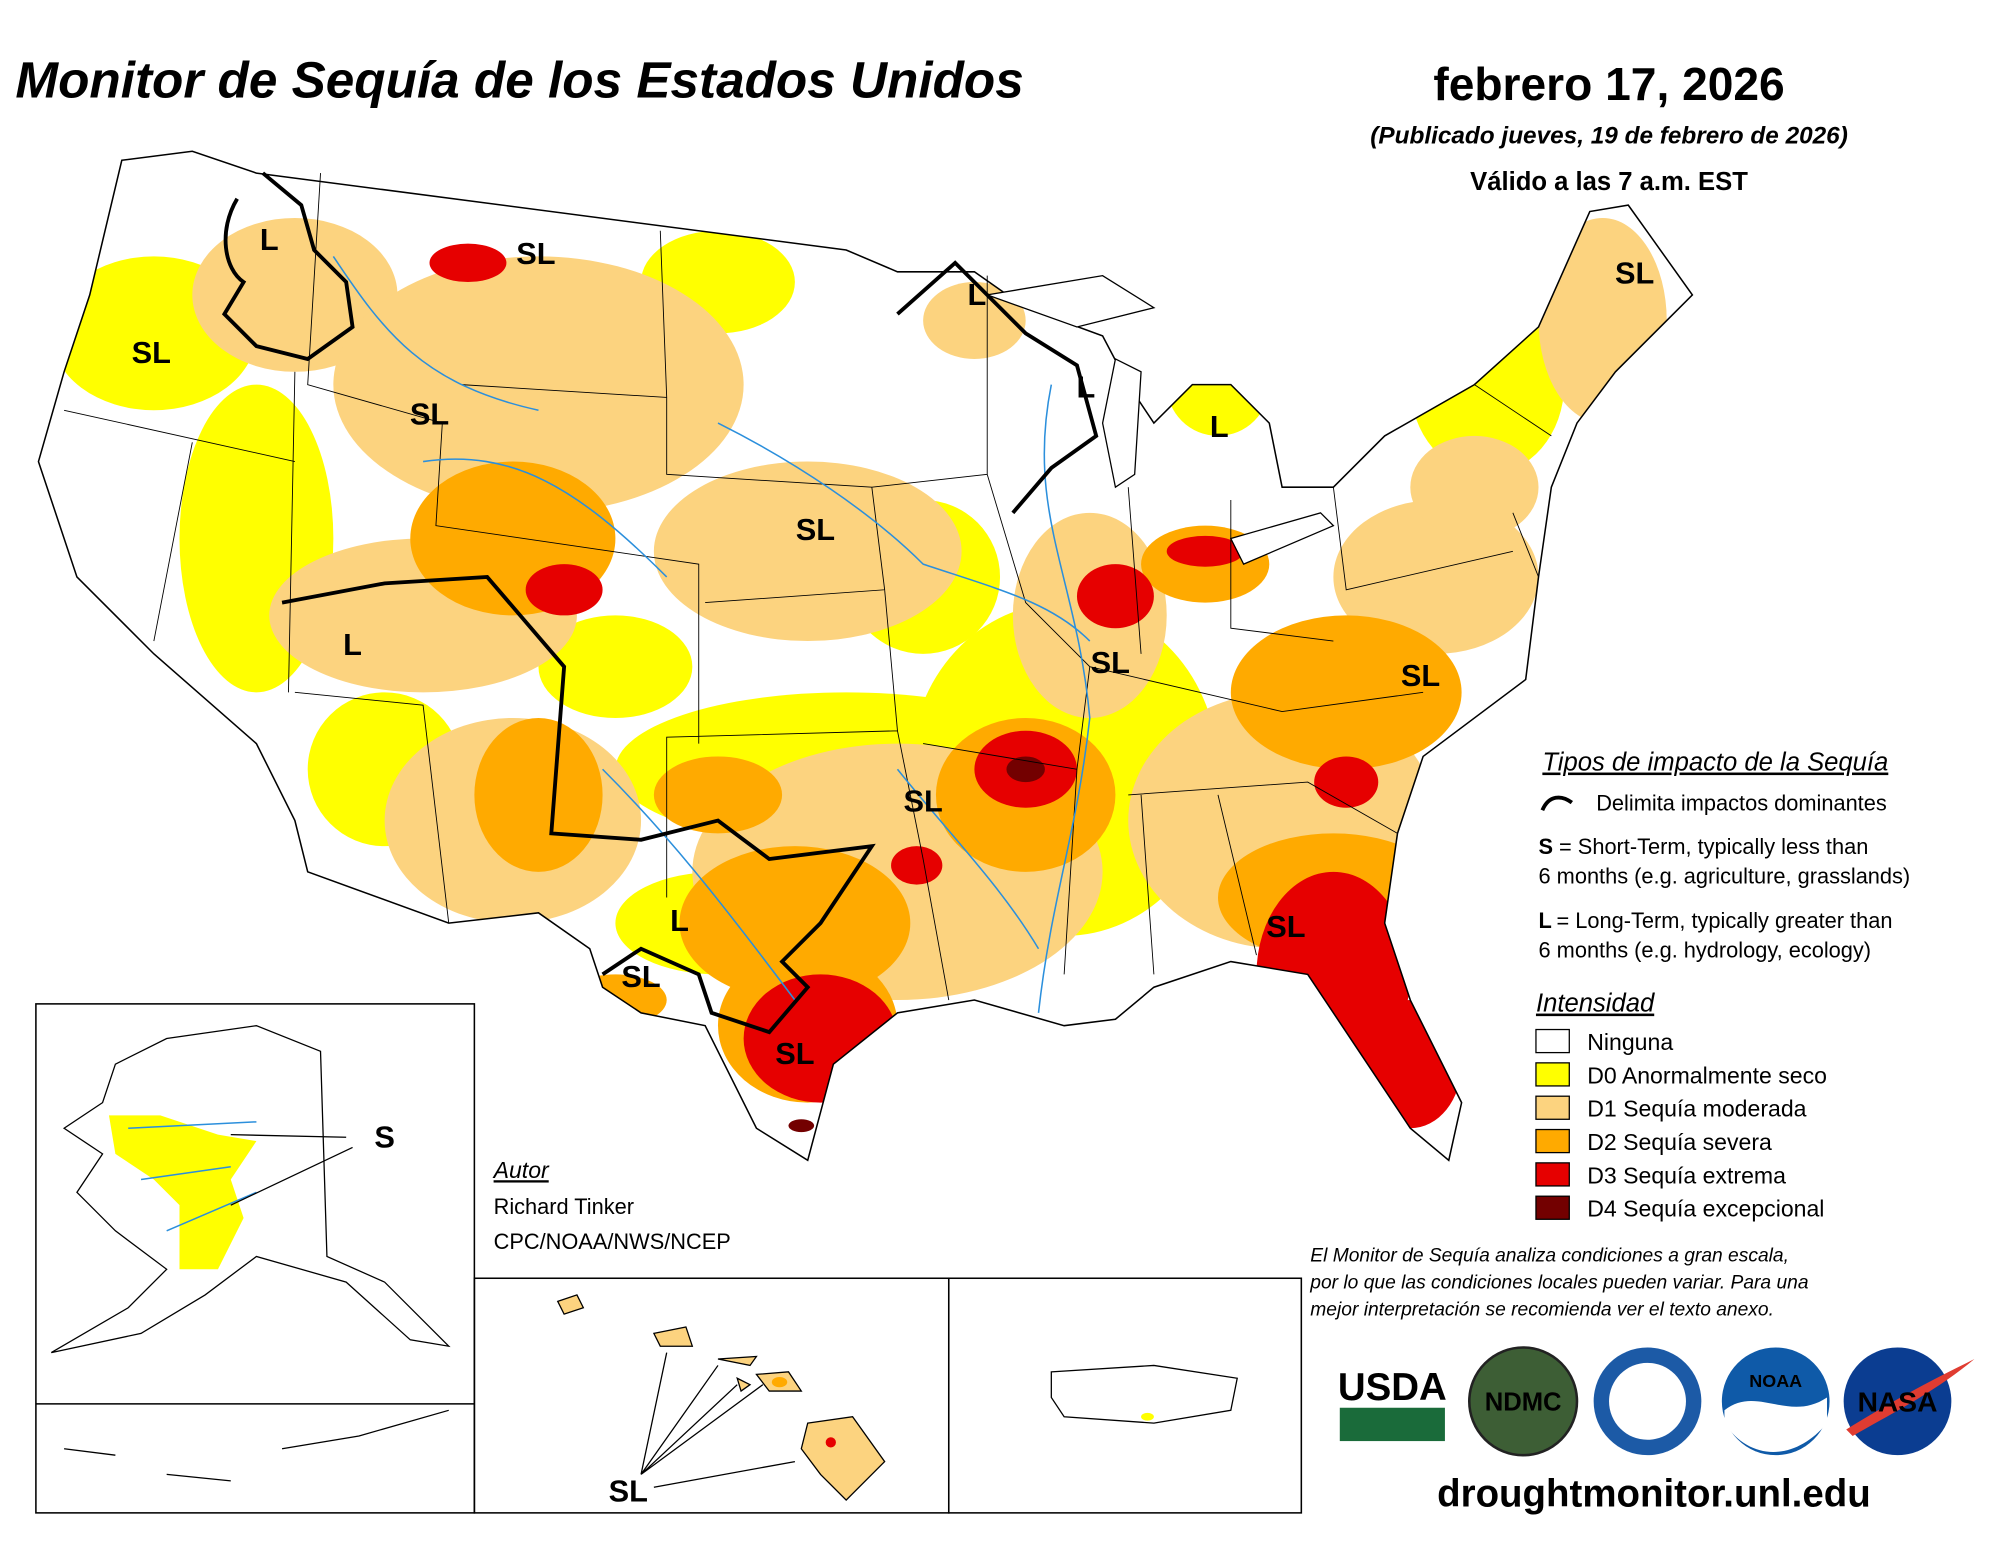 Image resolution: width=2000 pixels, height=1545 pixels. Describe the element at coordinates (612, 1241) in the screenshot. I see `author-org: CPC/NOAA/NWS/NCEP` at that location.